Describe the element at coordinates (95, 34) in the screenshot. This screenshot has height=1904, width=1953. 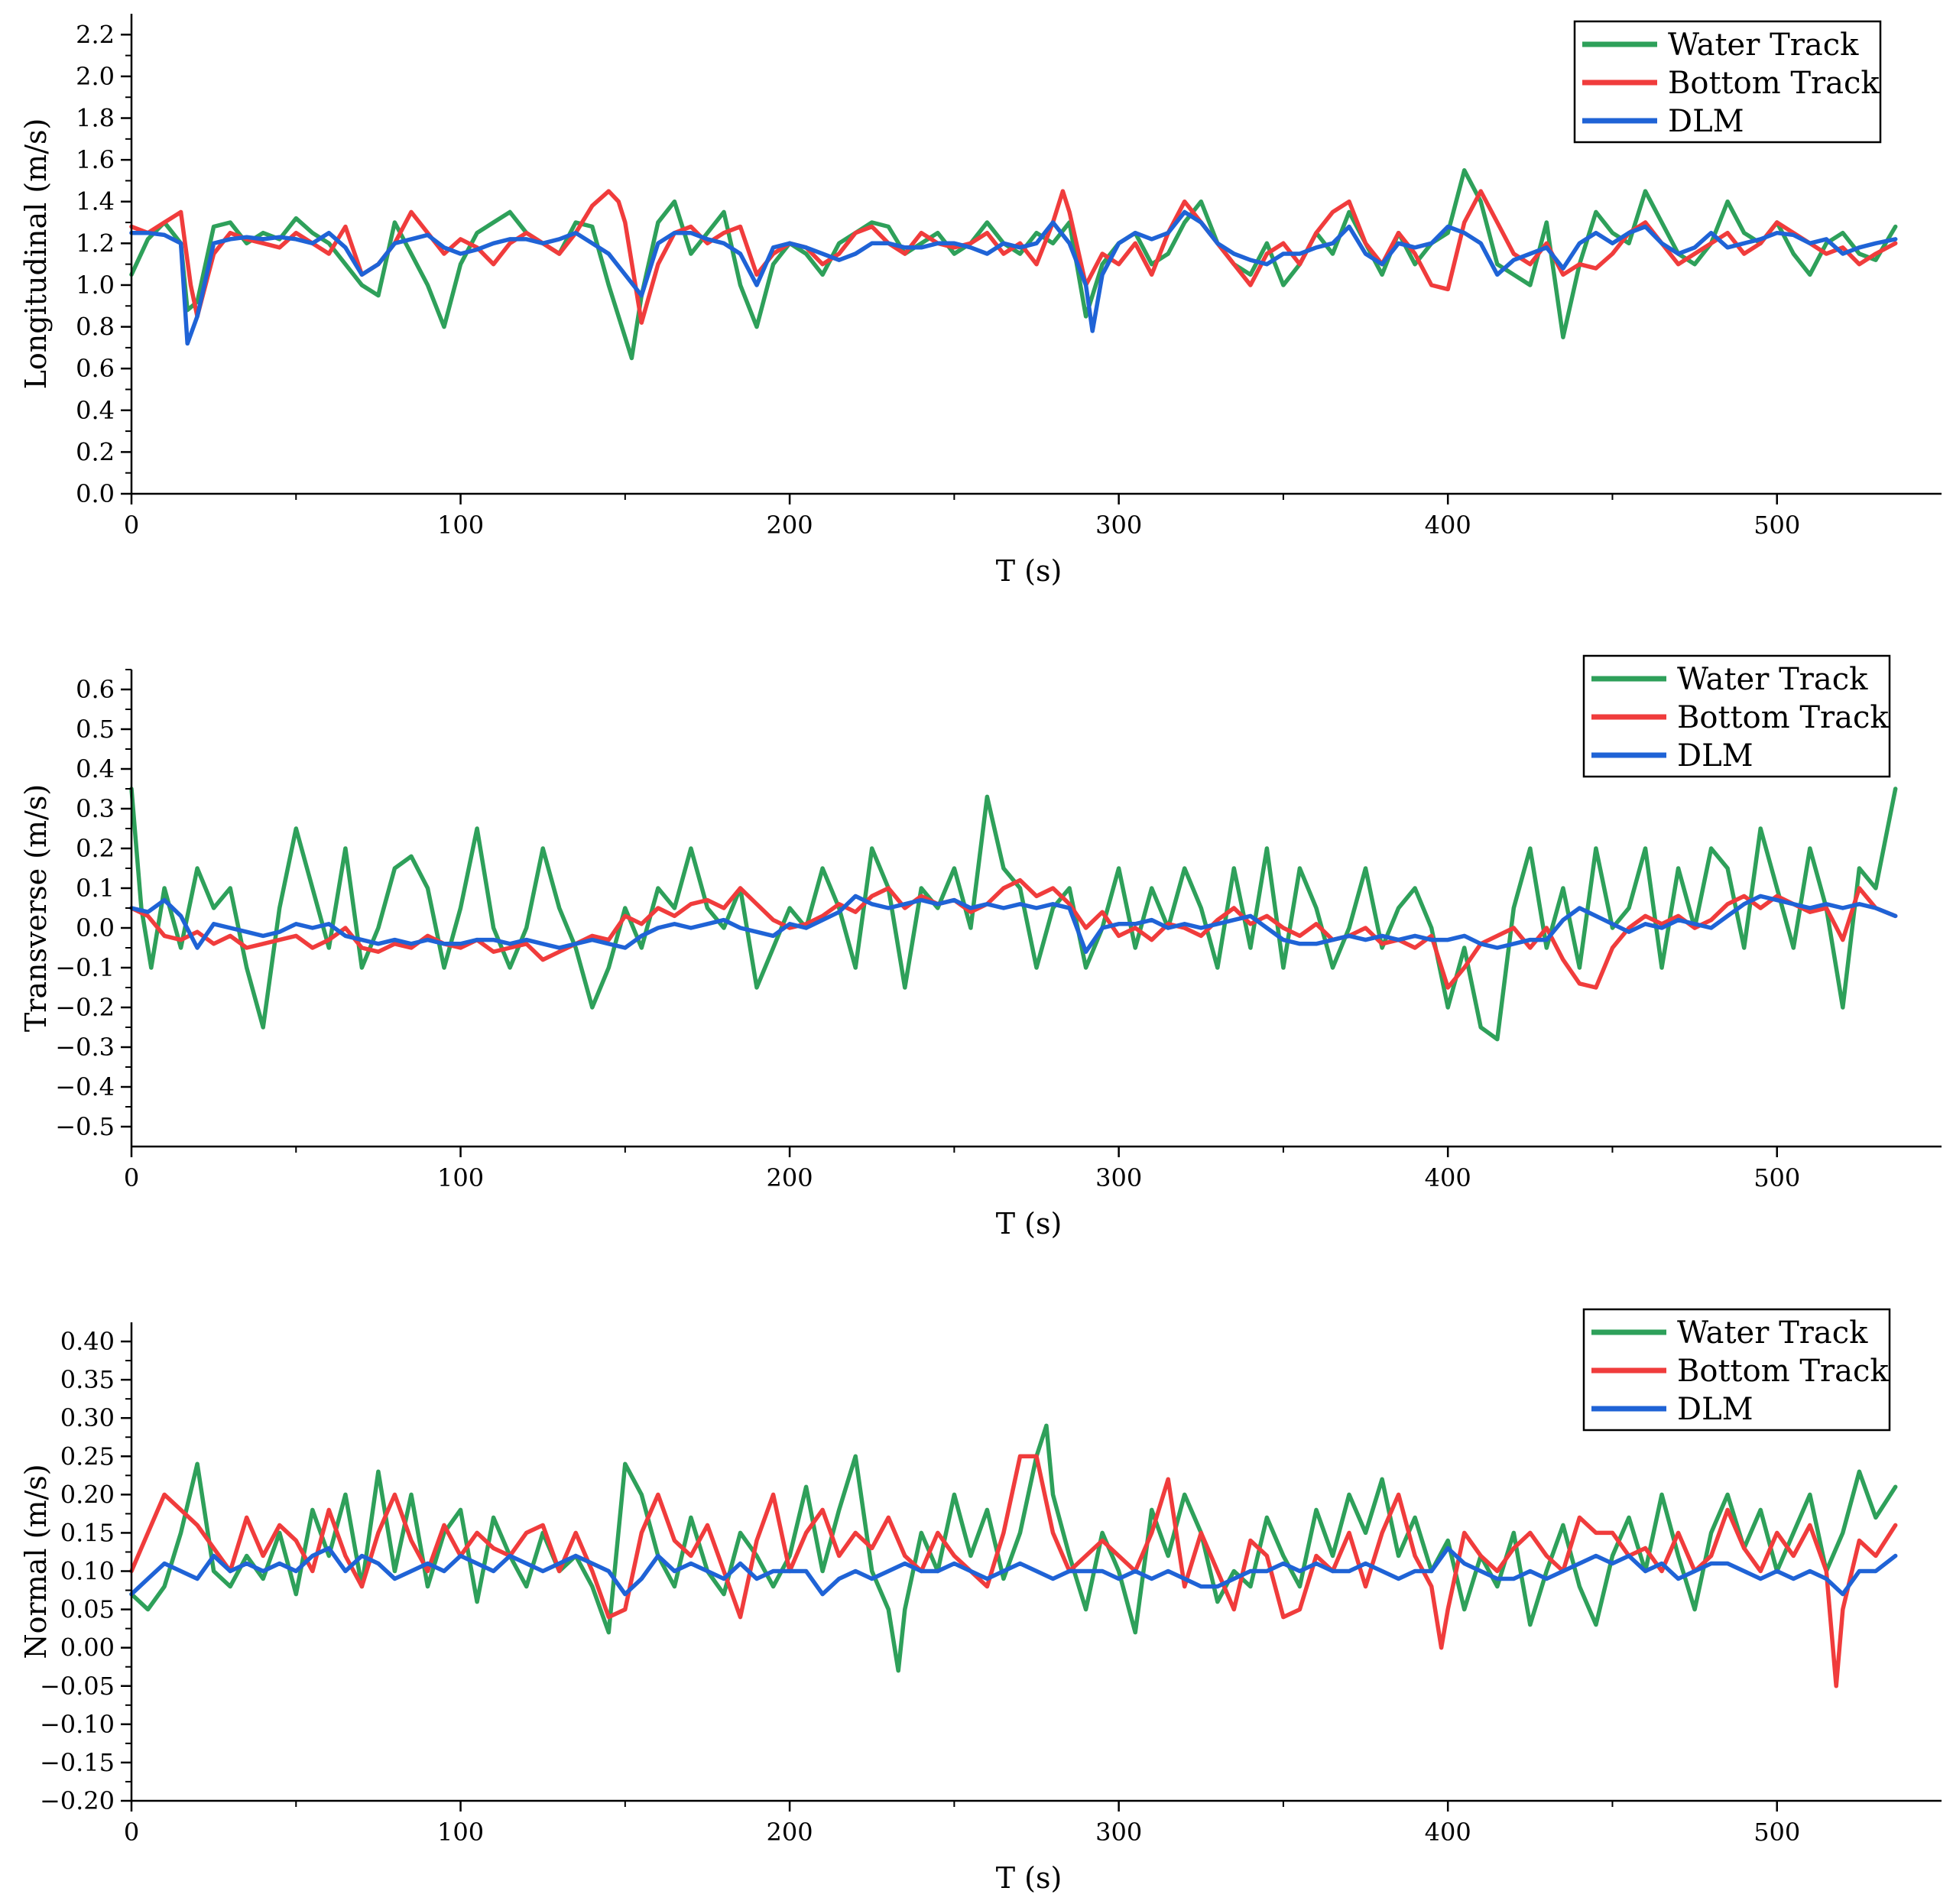
I see `y-tick-label: 2.2` at that location.